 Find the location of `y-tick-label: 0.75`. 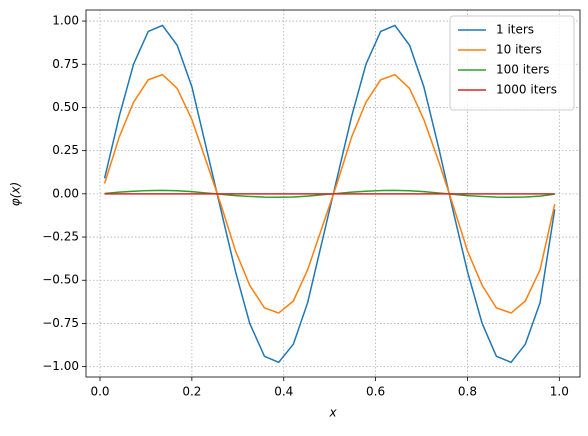

y-tick-label: 0.75 is located at coordinates (65, 64).